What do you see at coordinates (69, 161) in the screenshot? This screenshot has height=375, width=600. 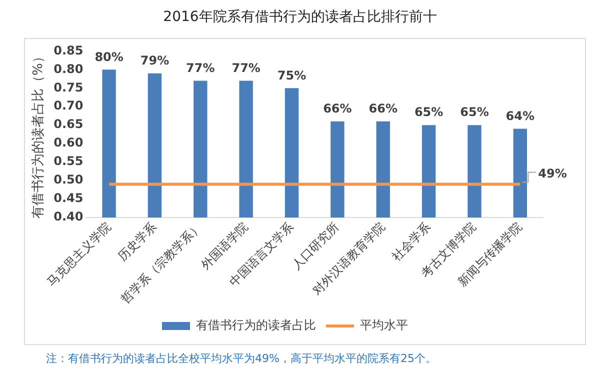 I see `y-tick-label: 0.55` at bounding box center [69, 161].